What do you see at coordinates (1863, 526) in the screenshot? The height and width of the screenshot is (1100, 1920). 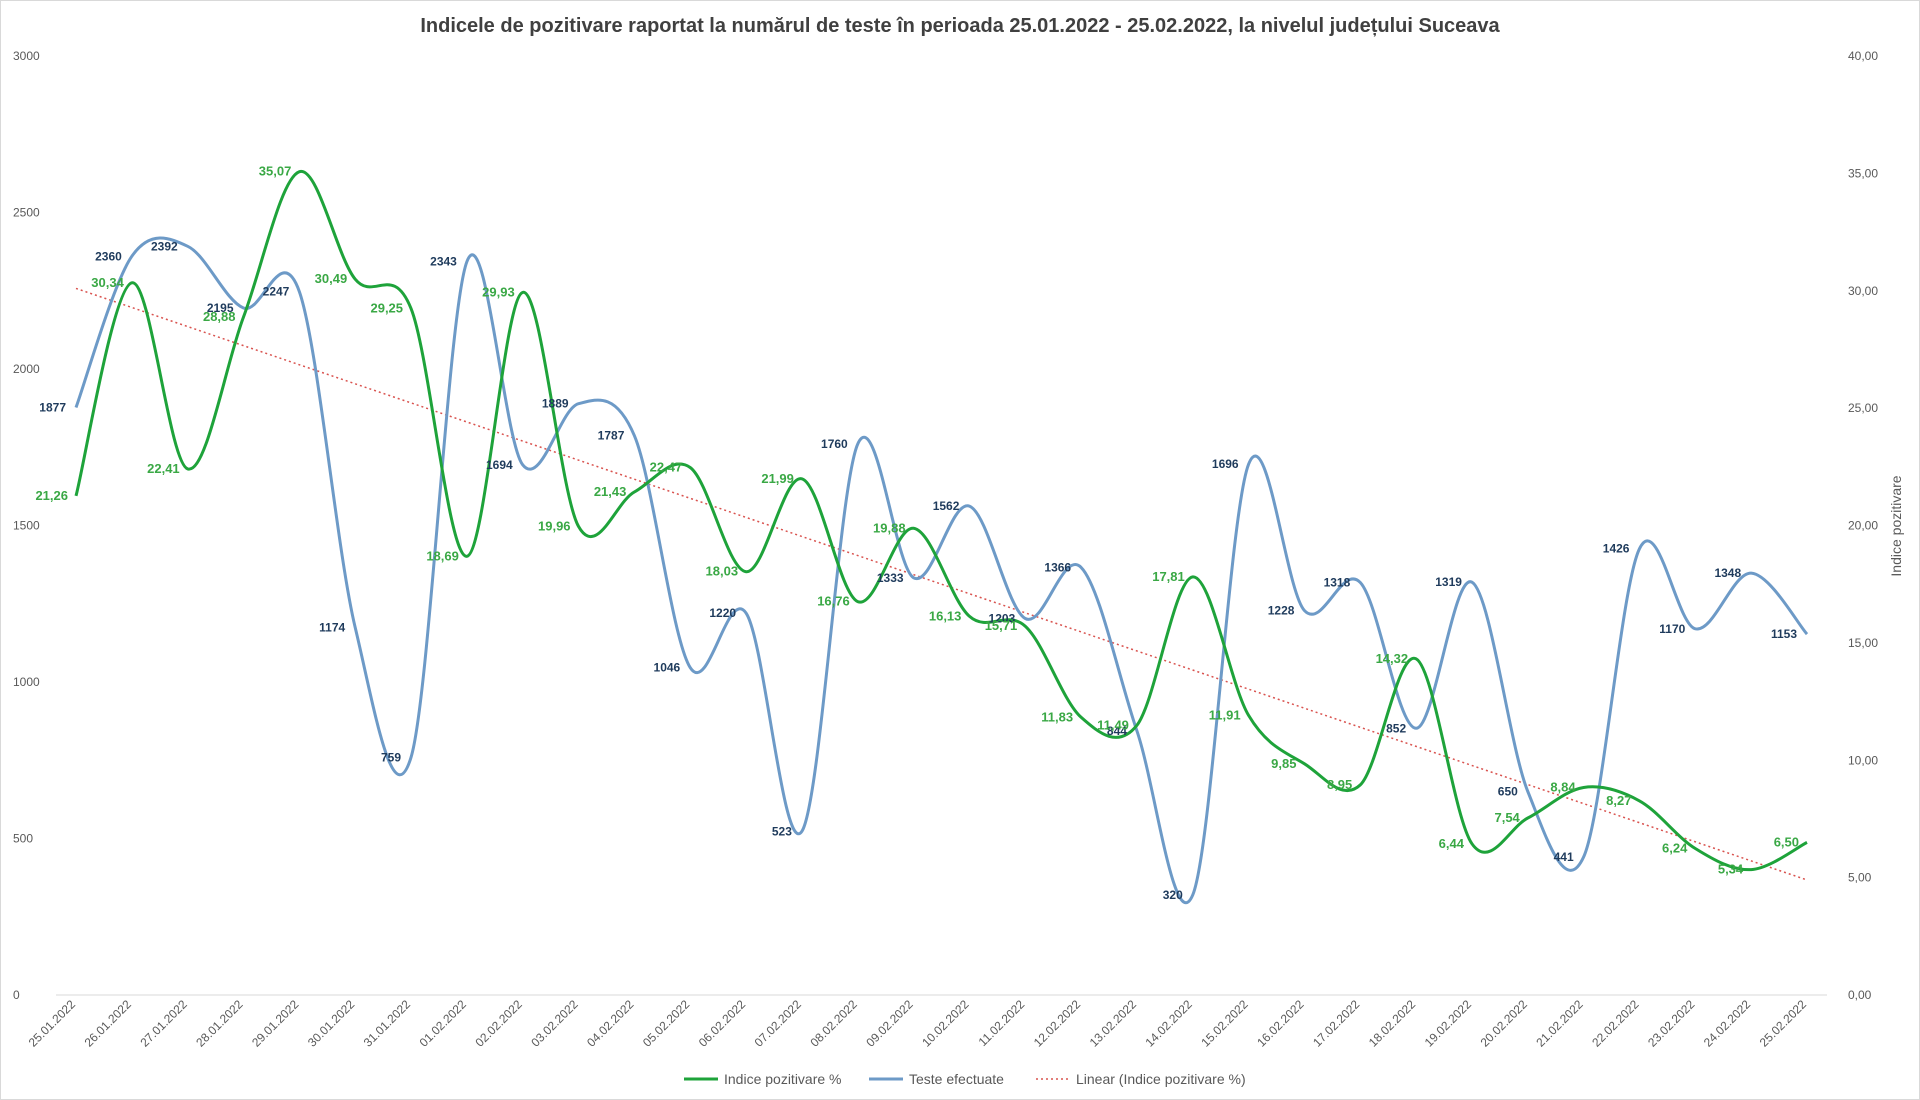 I see `y-right-tick-label: 20,00` at bounding box center [1863, 526].